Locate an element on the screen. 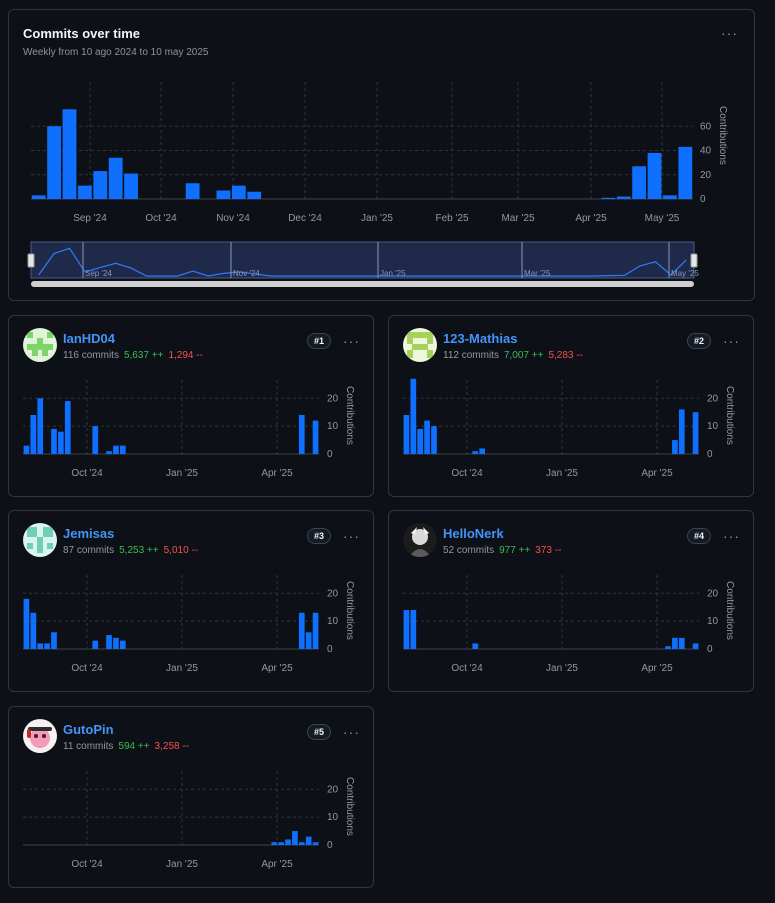 This screenshot has width=775, height=903. navigator-series-line is located at coordinates (362, 262).